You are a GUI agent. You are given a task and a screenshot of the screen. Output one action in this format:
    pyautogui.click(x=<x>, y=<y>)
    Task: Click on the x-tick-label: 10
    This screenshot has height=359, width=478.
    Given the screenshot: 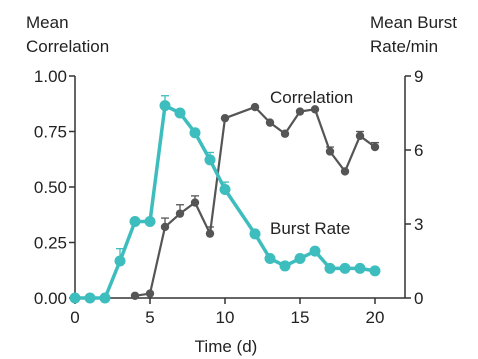 What is the action you would take?
    pyautogui.click(x=225, y=317)
    